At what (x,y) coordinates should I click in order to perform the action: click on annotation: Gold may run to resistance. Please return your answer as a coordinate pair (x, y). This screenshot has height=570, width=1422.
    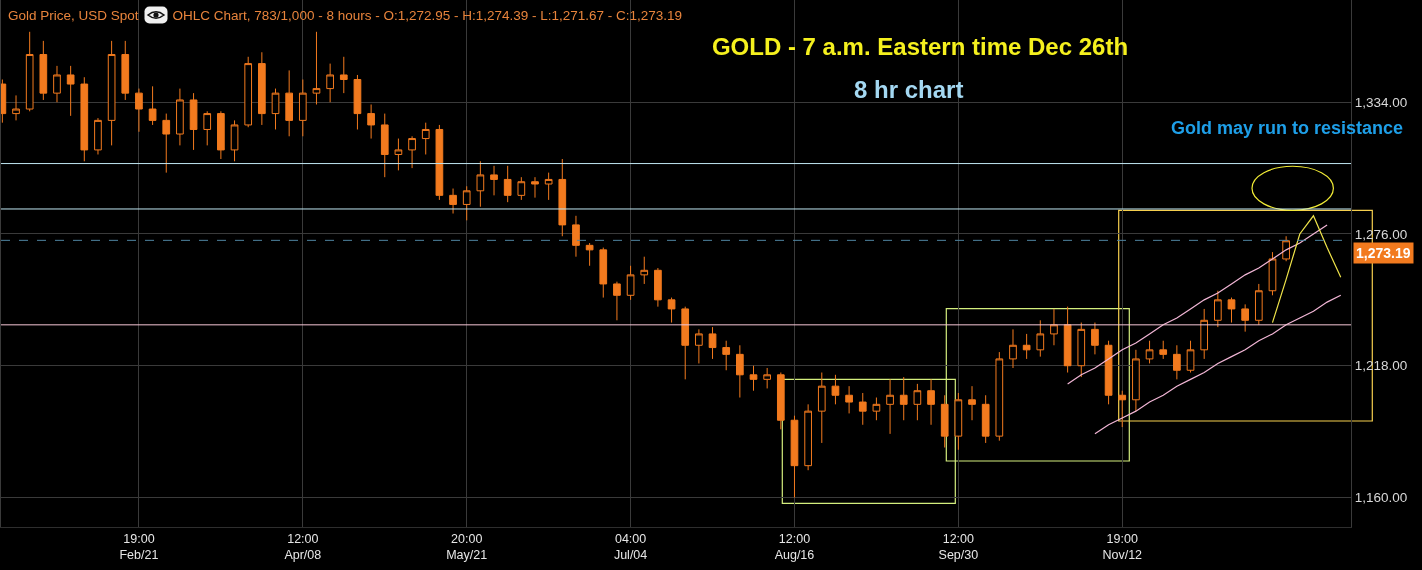
    Looking at the image, I should click on (1287, 128).